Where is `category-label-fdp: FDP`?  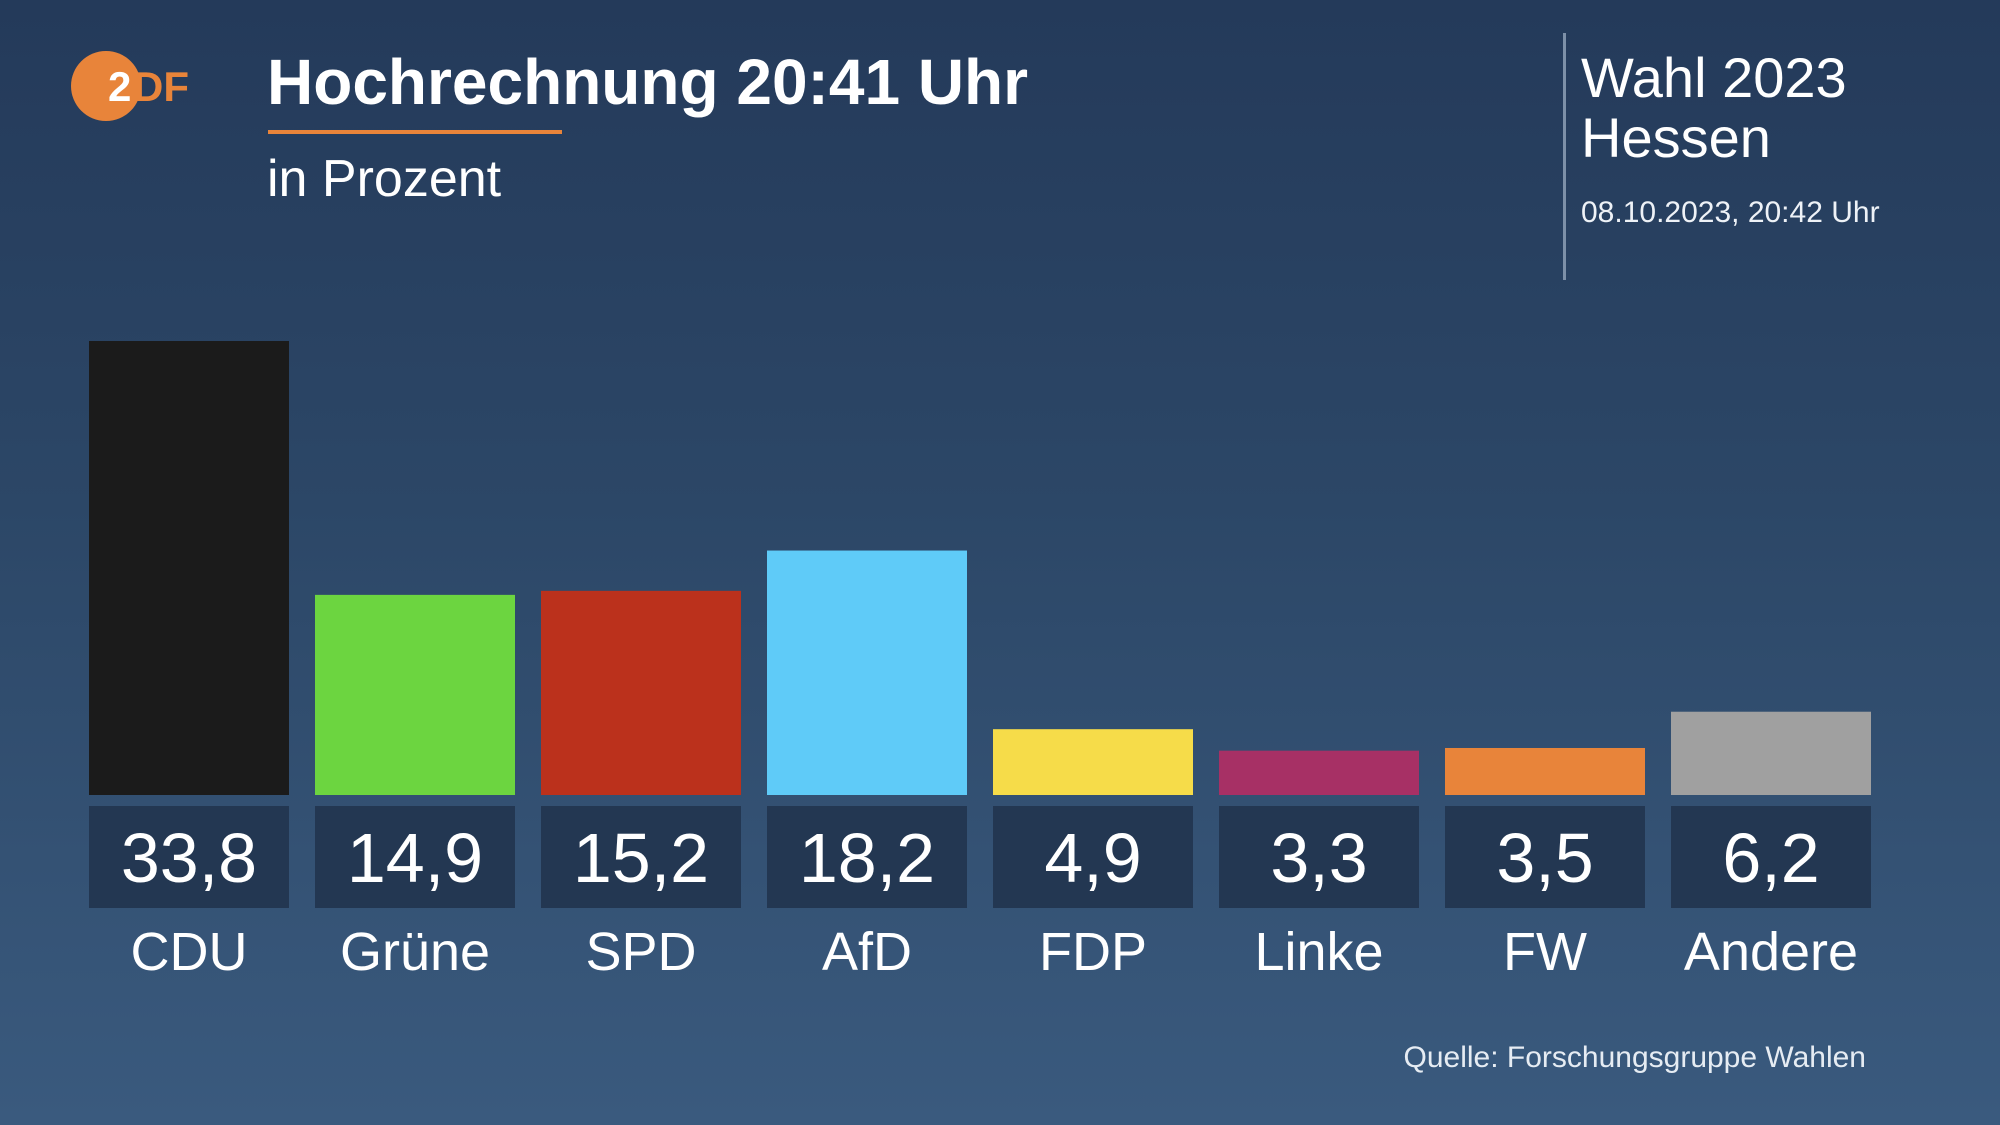 category-label-fdp: FDP is located at coordinates (1093, 952).